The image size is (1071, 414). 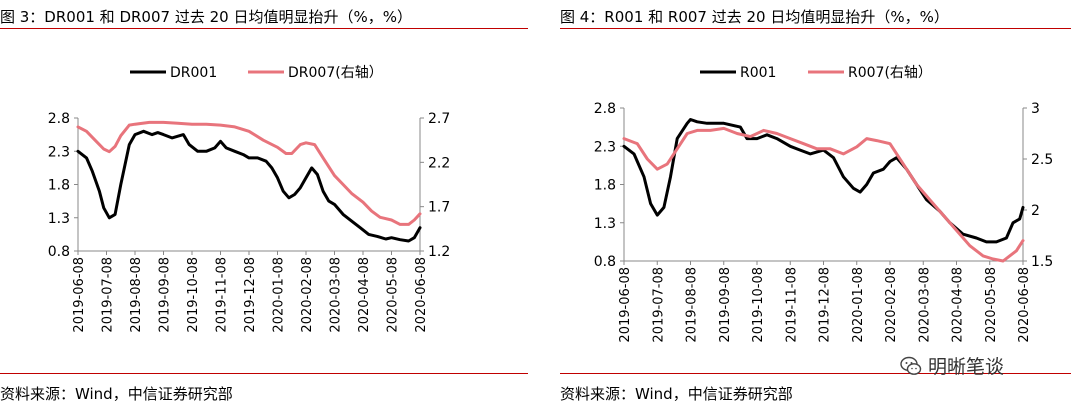 What do you see at coordinates (823, 181) in the screenshot?
I see `series-line-r001` at bounding box center [823, 181].